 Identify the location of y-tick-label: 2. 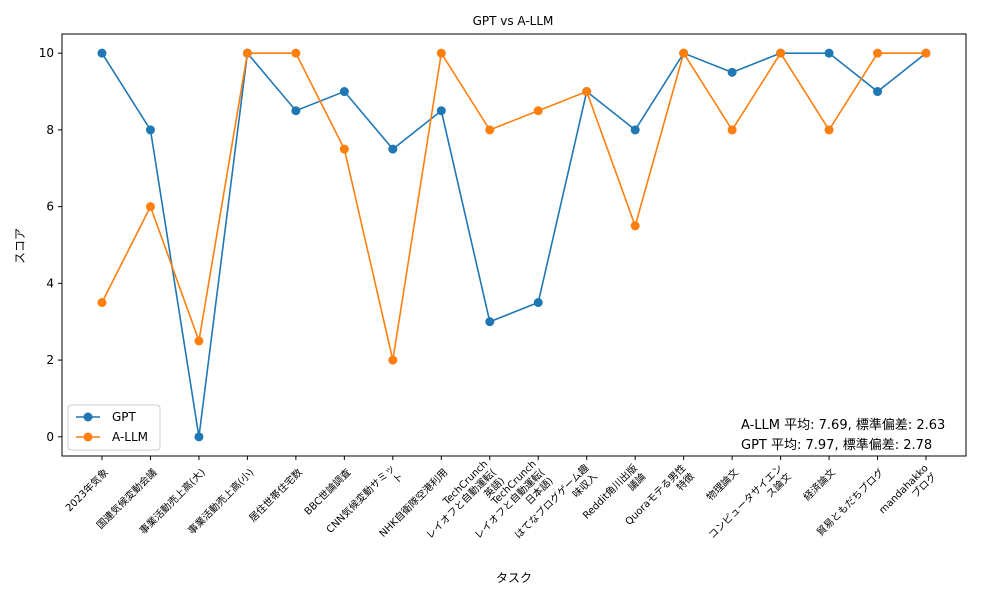
(50, 360).